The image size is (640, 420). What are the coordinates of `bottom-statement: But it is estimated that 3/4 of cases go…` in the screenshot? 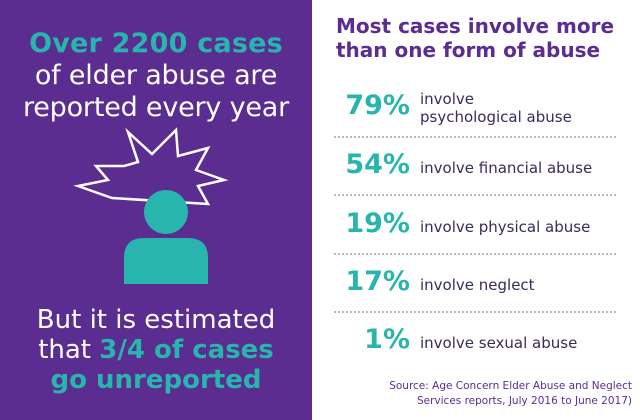 It's located at (156, 350).